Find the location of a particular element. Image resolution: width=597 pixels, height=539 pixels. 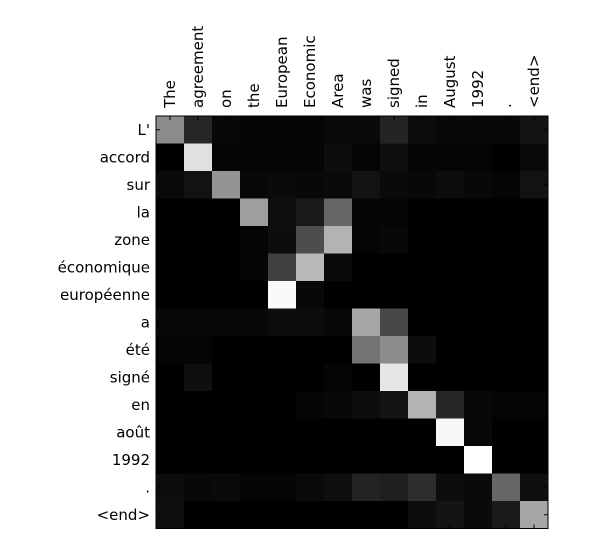

heatmap-cell-r13-c13 is located at coordinates (534, 487).